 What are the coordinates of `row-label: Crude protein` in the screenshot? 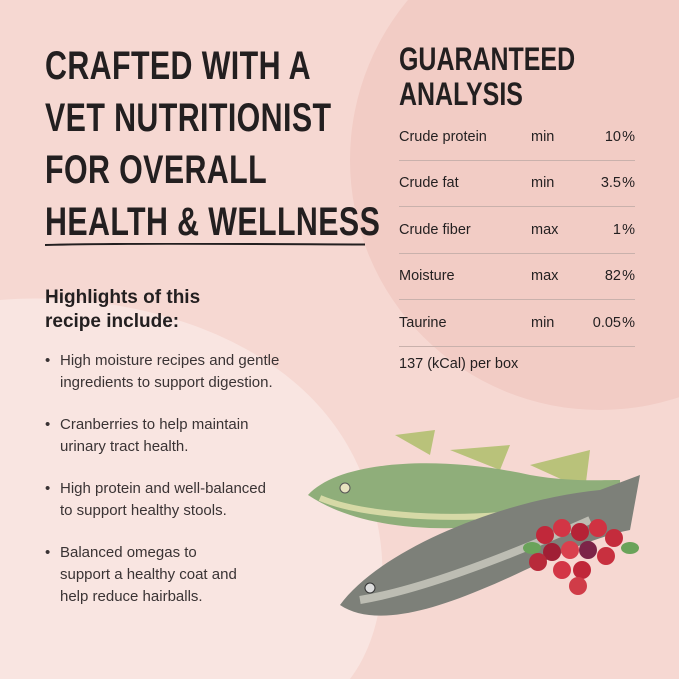 It's located at (443, 136).